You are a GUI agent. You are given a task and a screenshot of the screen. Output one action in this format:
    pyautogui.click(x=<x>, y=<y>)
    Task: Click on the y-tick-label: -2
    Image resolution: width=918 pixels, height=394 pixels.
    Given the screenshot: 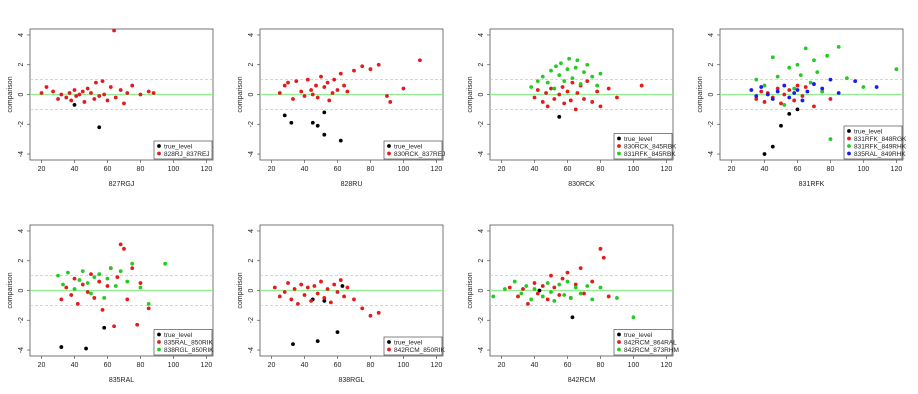 What is the action you would take?
    pyautogui.click(x=481, y=320)
    